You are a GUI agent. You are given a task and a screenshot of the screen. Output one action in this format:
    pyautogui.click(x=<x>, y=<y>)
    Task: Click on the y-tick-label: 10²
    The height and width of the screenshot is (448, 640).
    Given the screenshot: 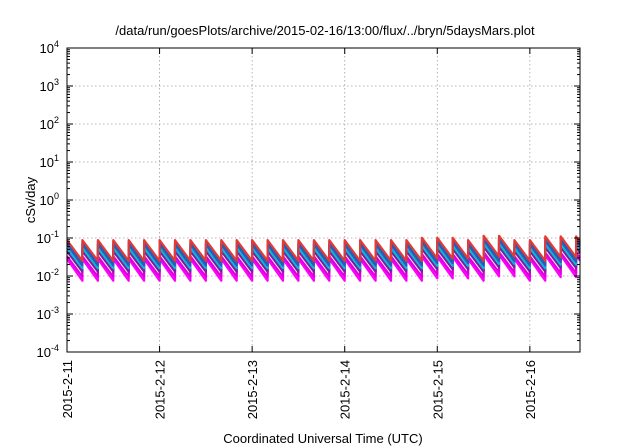 What is the action you would take?
    pyautogui.click(x=49, y=123)
    